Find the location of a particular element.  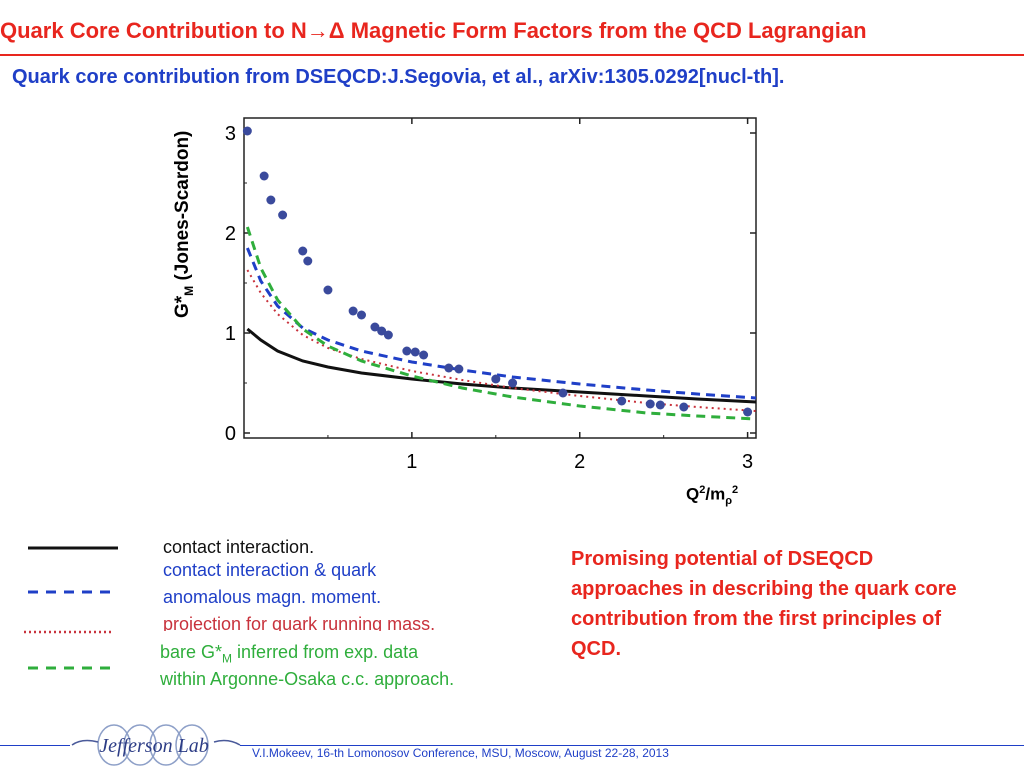

title-underline is located at coordinates (512, 55).